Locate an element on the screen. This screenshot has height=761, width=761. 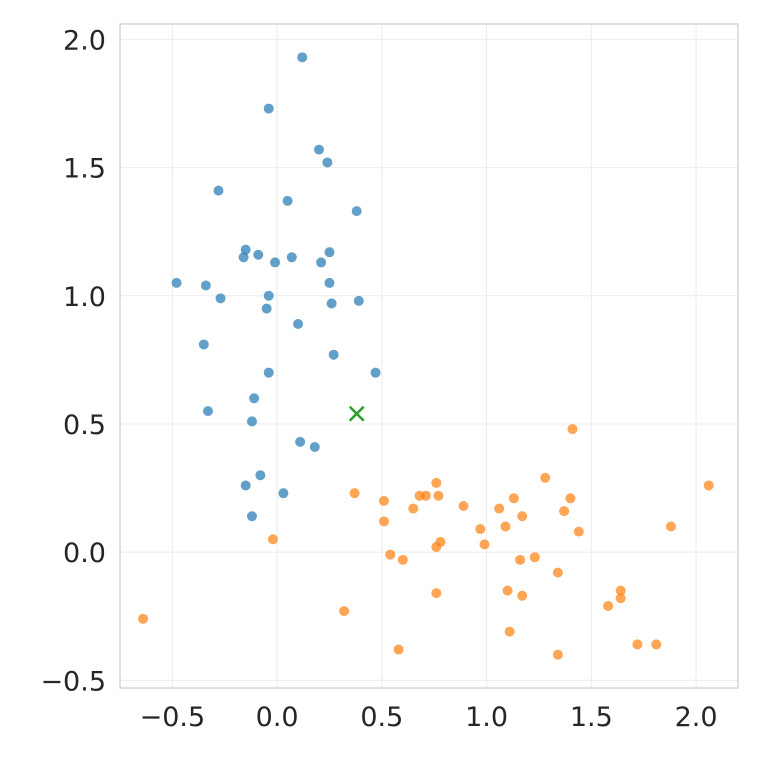
x-tick-label: 0.5 is located at coordinates (381, 717).